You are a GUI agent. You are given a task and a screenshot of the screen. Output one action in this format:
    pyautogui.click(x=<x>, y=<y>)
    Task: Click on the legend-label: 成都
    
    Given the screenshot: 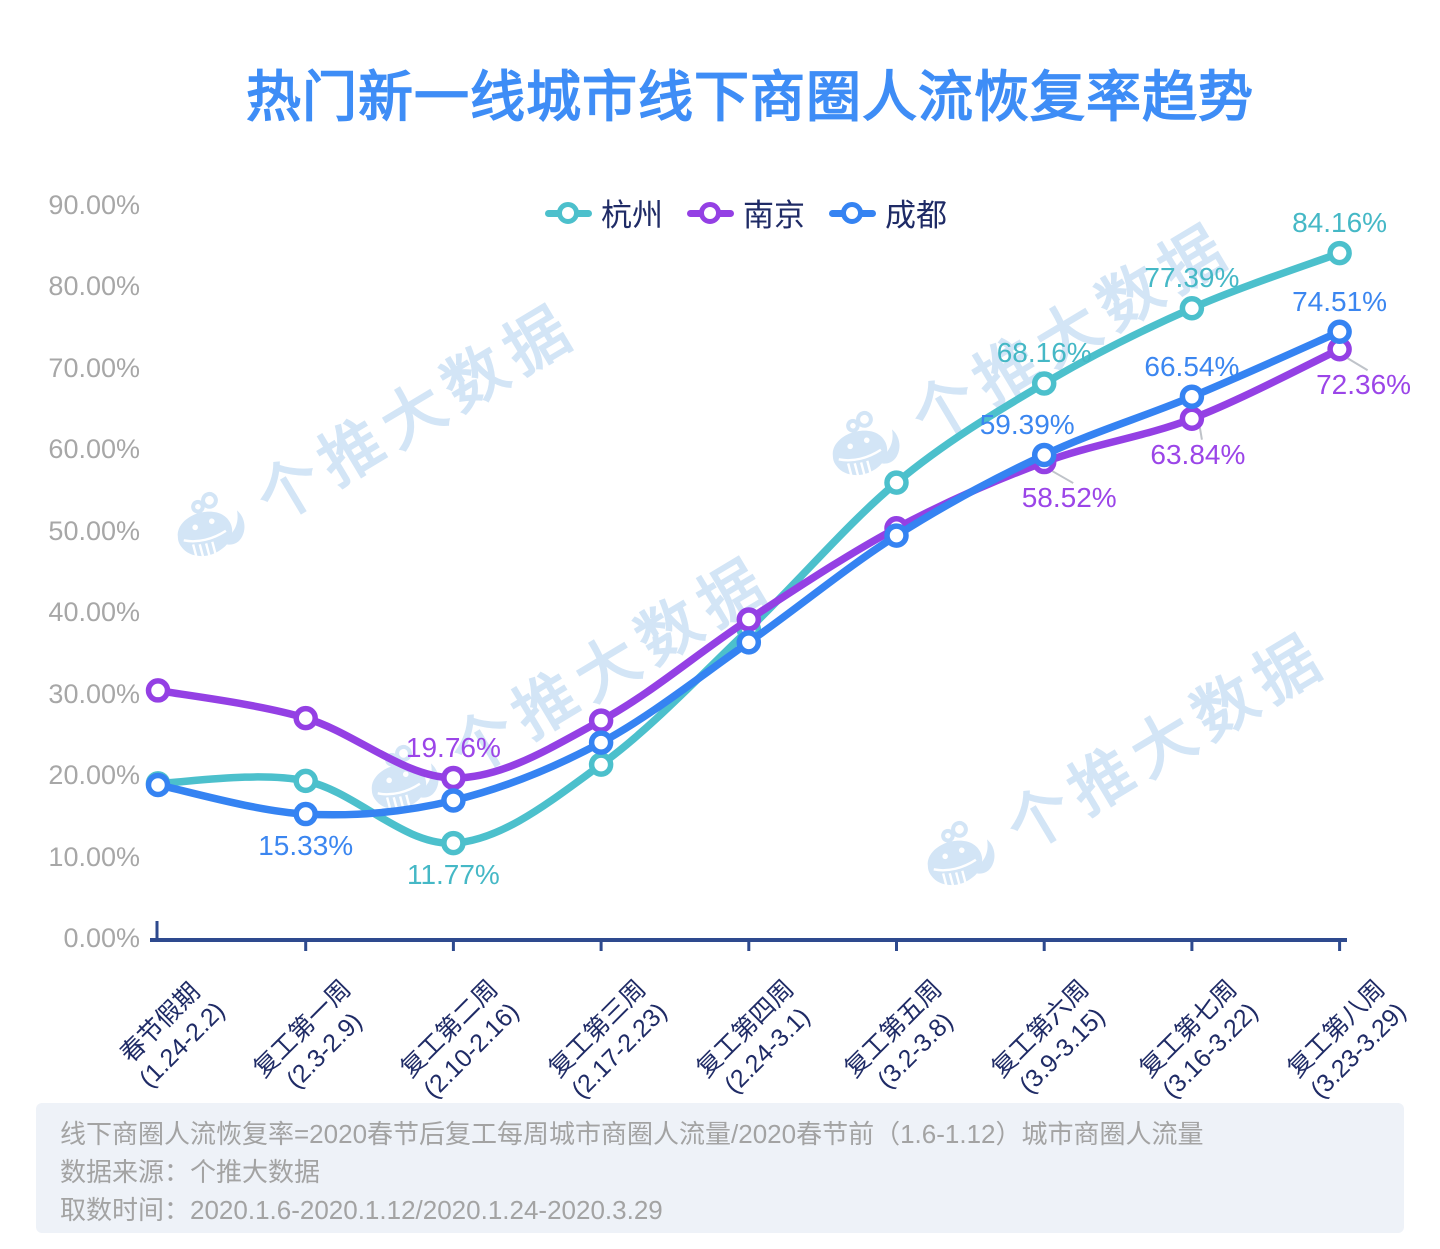 What is the action you would take?
    pyautogui.click(x=916, y=215)
    